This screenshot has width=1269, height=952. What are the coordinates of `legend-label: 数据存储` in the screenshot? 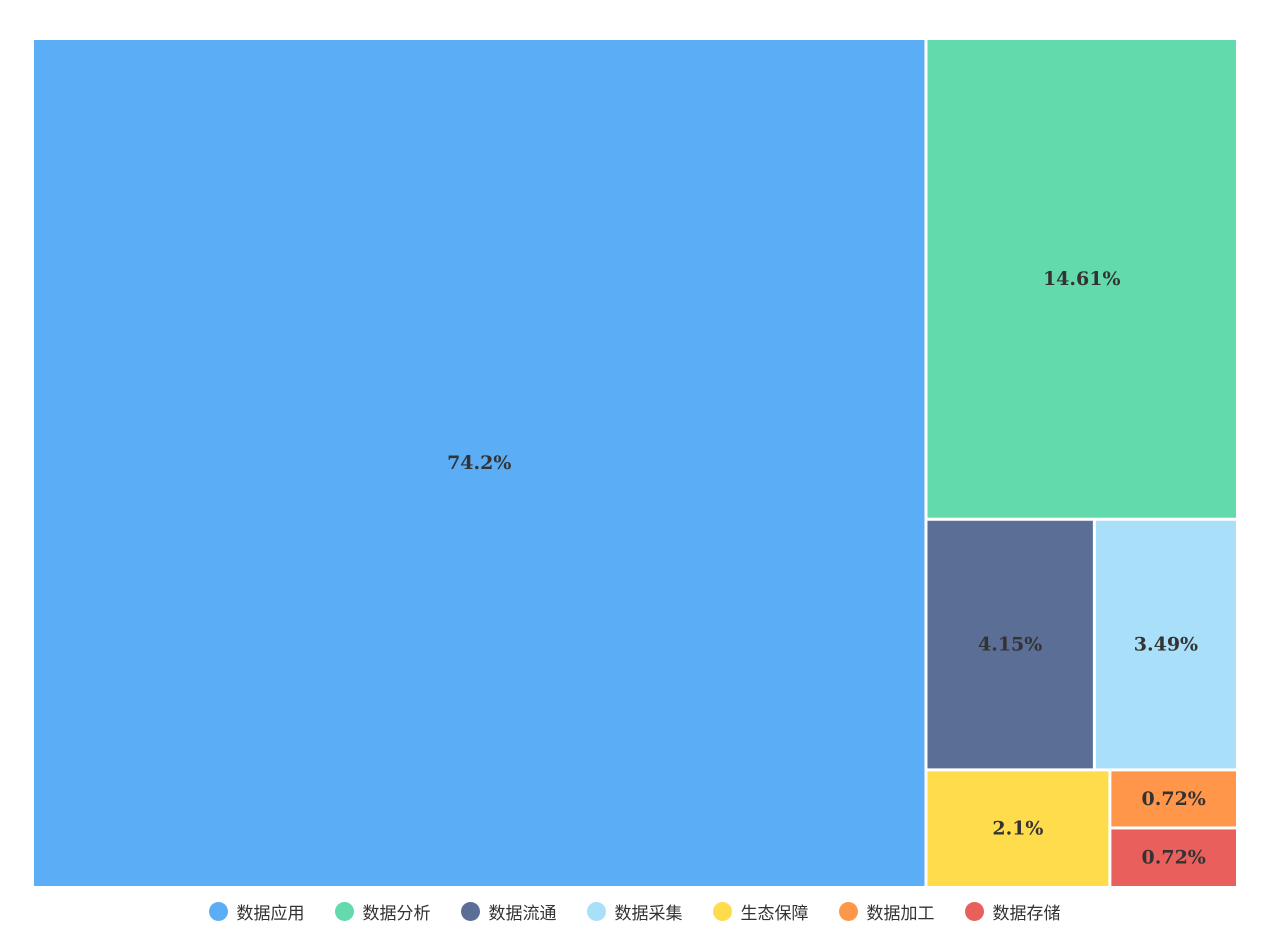 It's located at (1026, 913).